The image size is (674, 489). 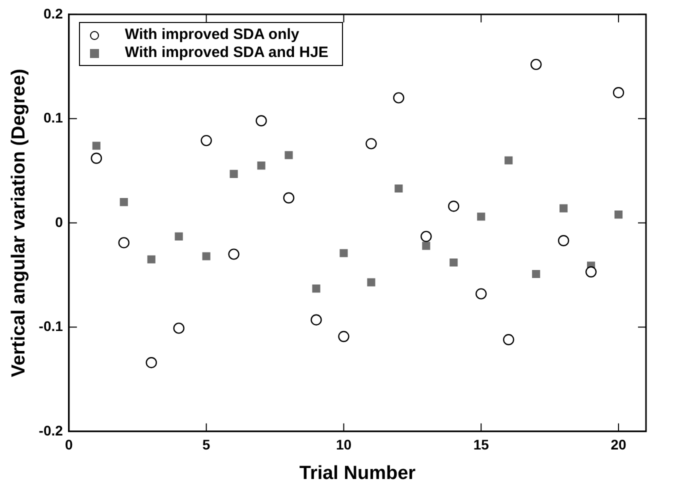 I want to click on legend-label: With improved SDA and HJE, so click(x=226, y=53).